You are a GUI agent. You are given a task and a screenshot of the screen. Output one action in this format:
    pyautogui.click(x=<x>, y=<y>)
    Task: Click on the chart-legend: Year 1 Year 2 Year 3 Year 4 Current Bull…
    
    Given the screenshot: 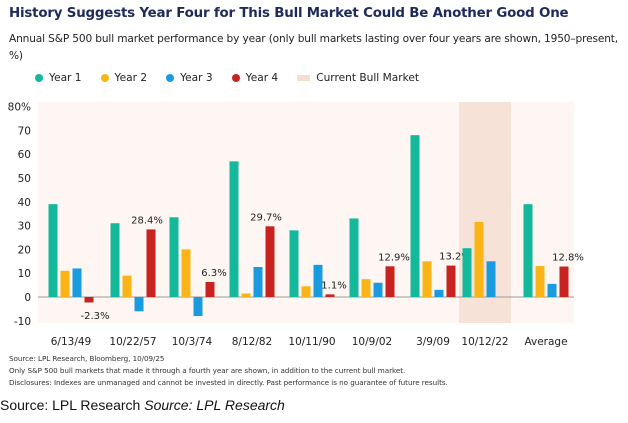 What is the action you would take?
    pyautogui.click(x=236, y=78)
    